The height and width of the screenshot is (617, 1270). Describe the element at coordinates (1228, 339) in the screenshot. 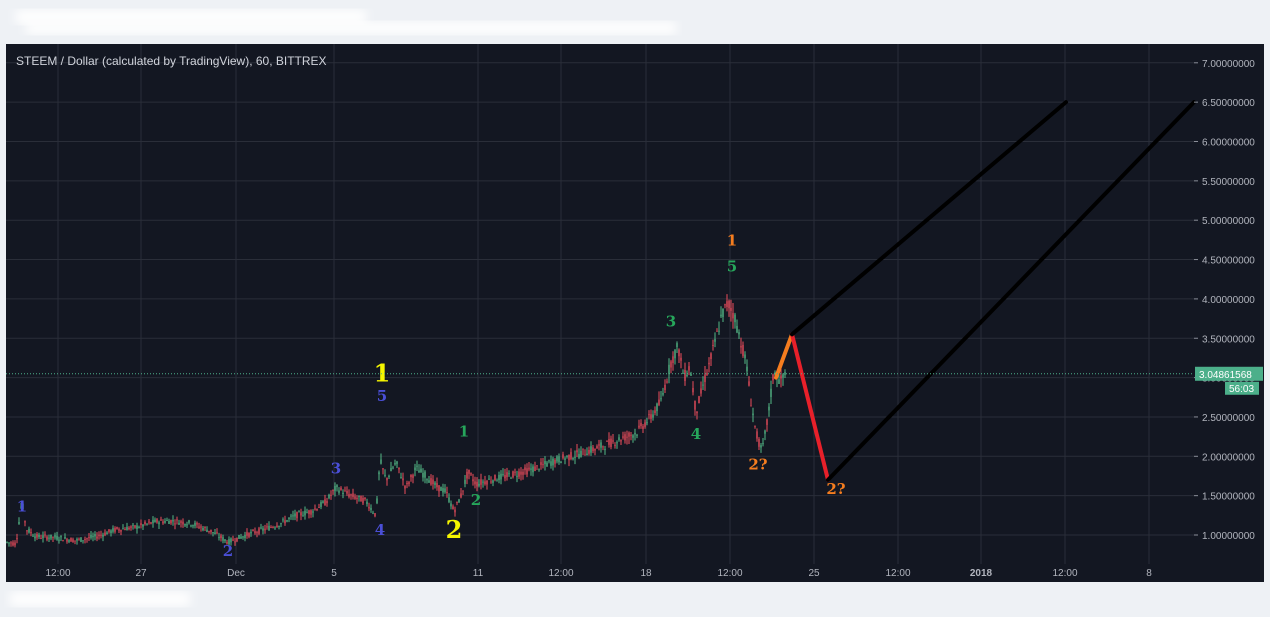

I see `price-tick-label: 3.50000000` at that location.